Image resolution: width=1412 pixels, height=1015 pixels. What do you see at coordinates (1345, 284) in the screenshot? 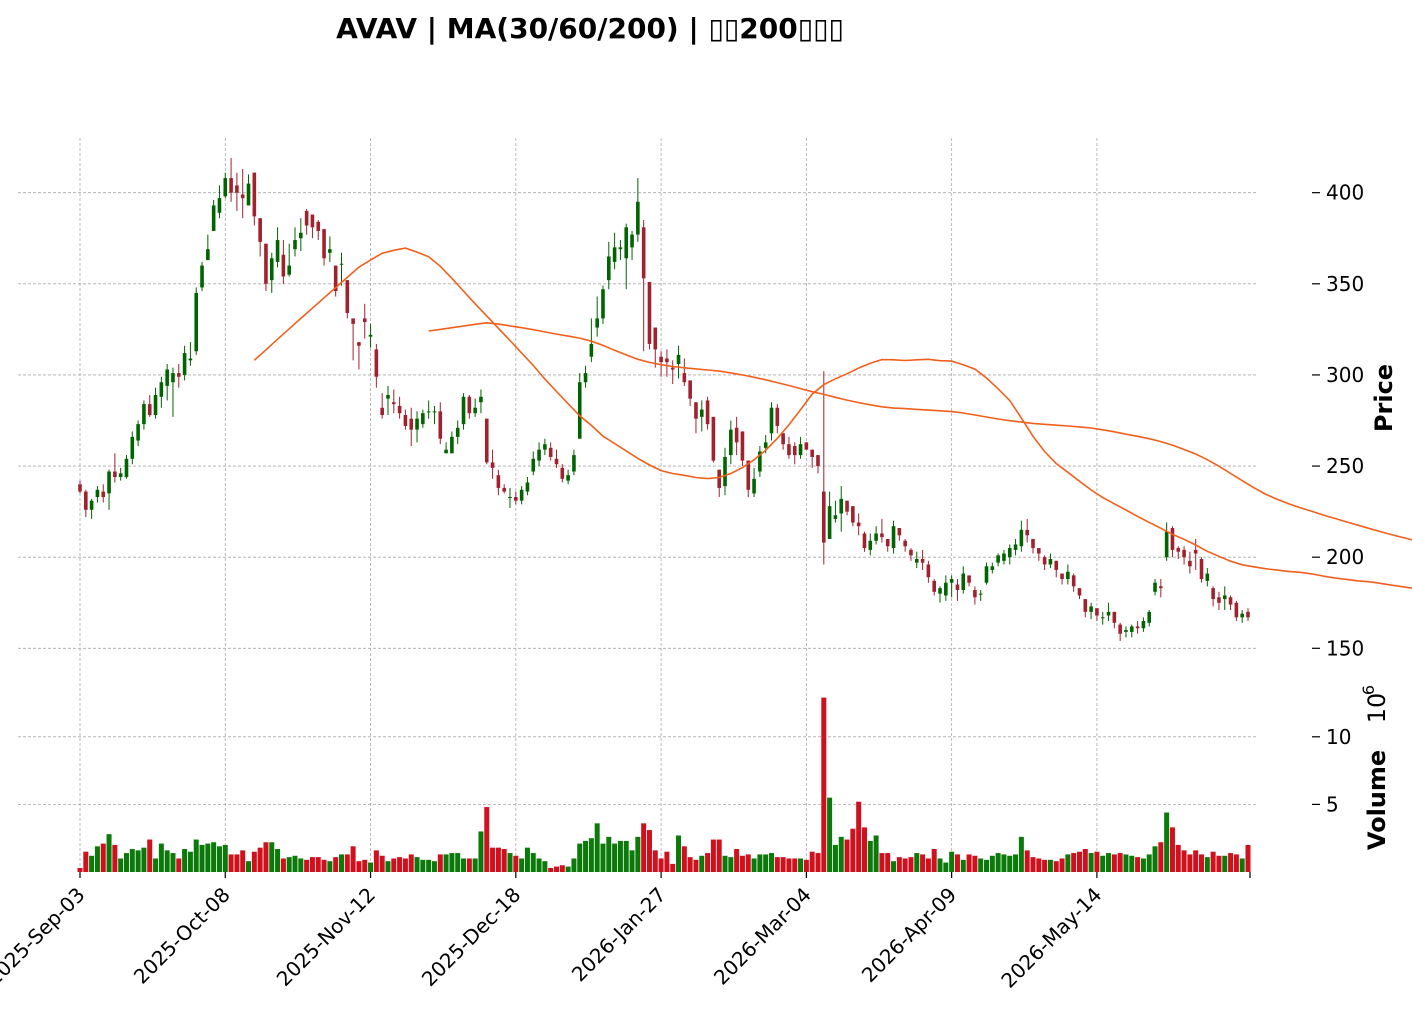
I see `price-tick-label: 350` at bounding box center [1345, 284].